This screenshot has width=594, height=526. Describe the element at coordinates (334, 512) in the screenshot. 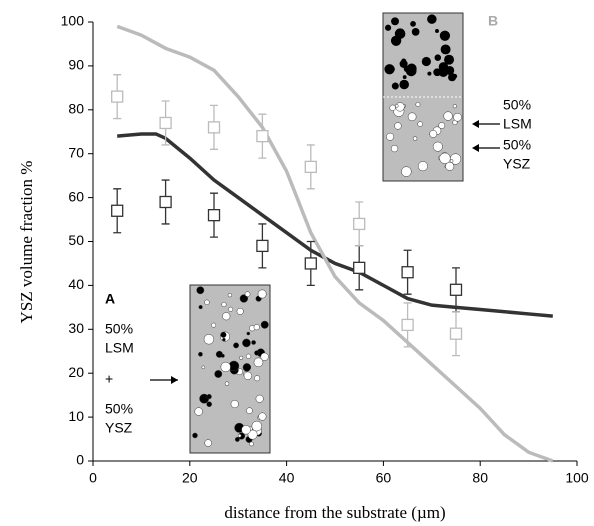

I see `x-axis-title: distance from the substrate (µm)` at that location.